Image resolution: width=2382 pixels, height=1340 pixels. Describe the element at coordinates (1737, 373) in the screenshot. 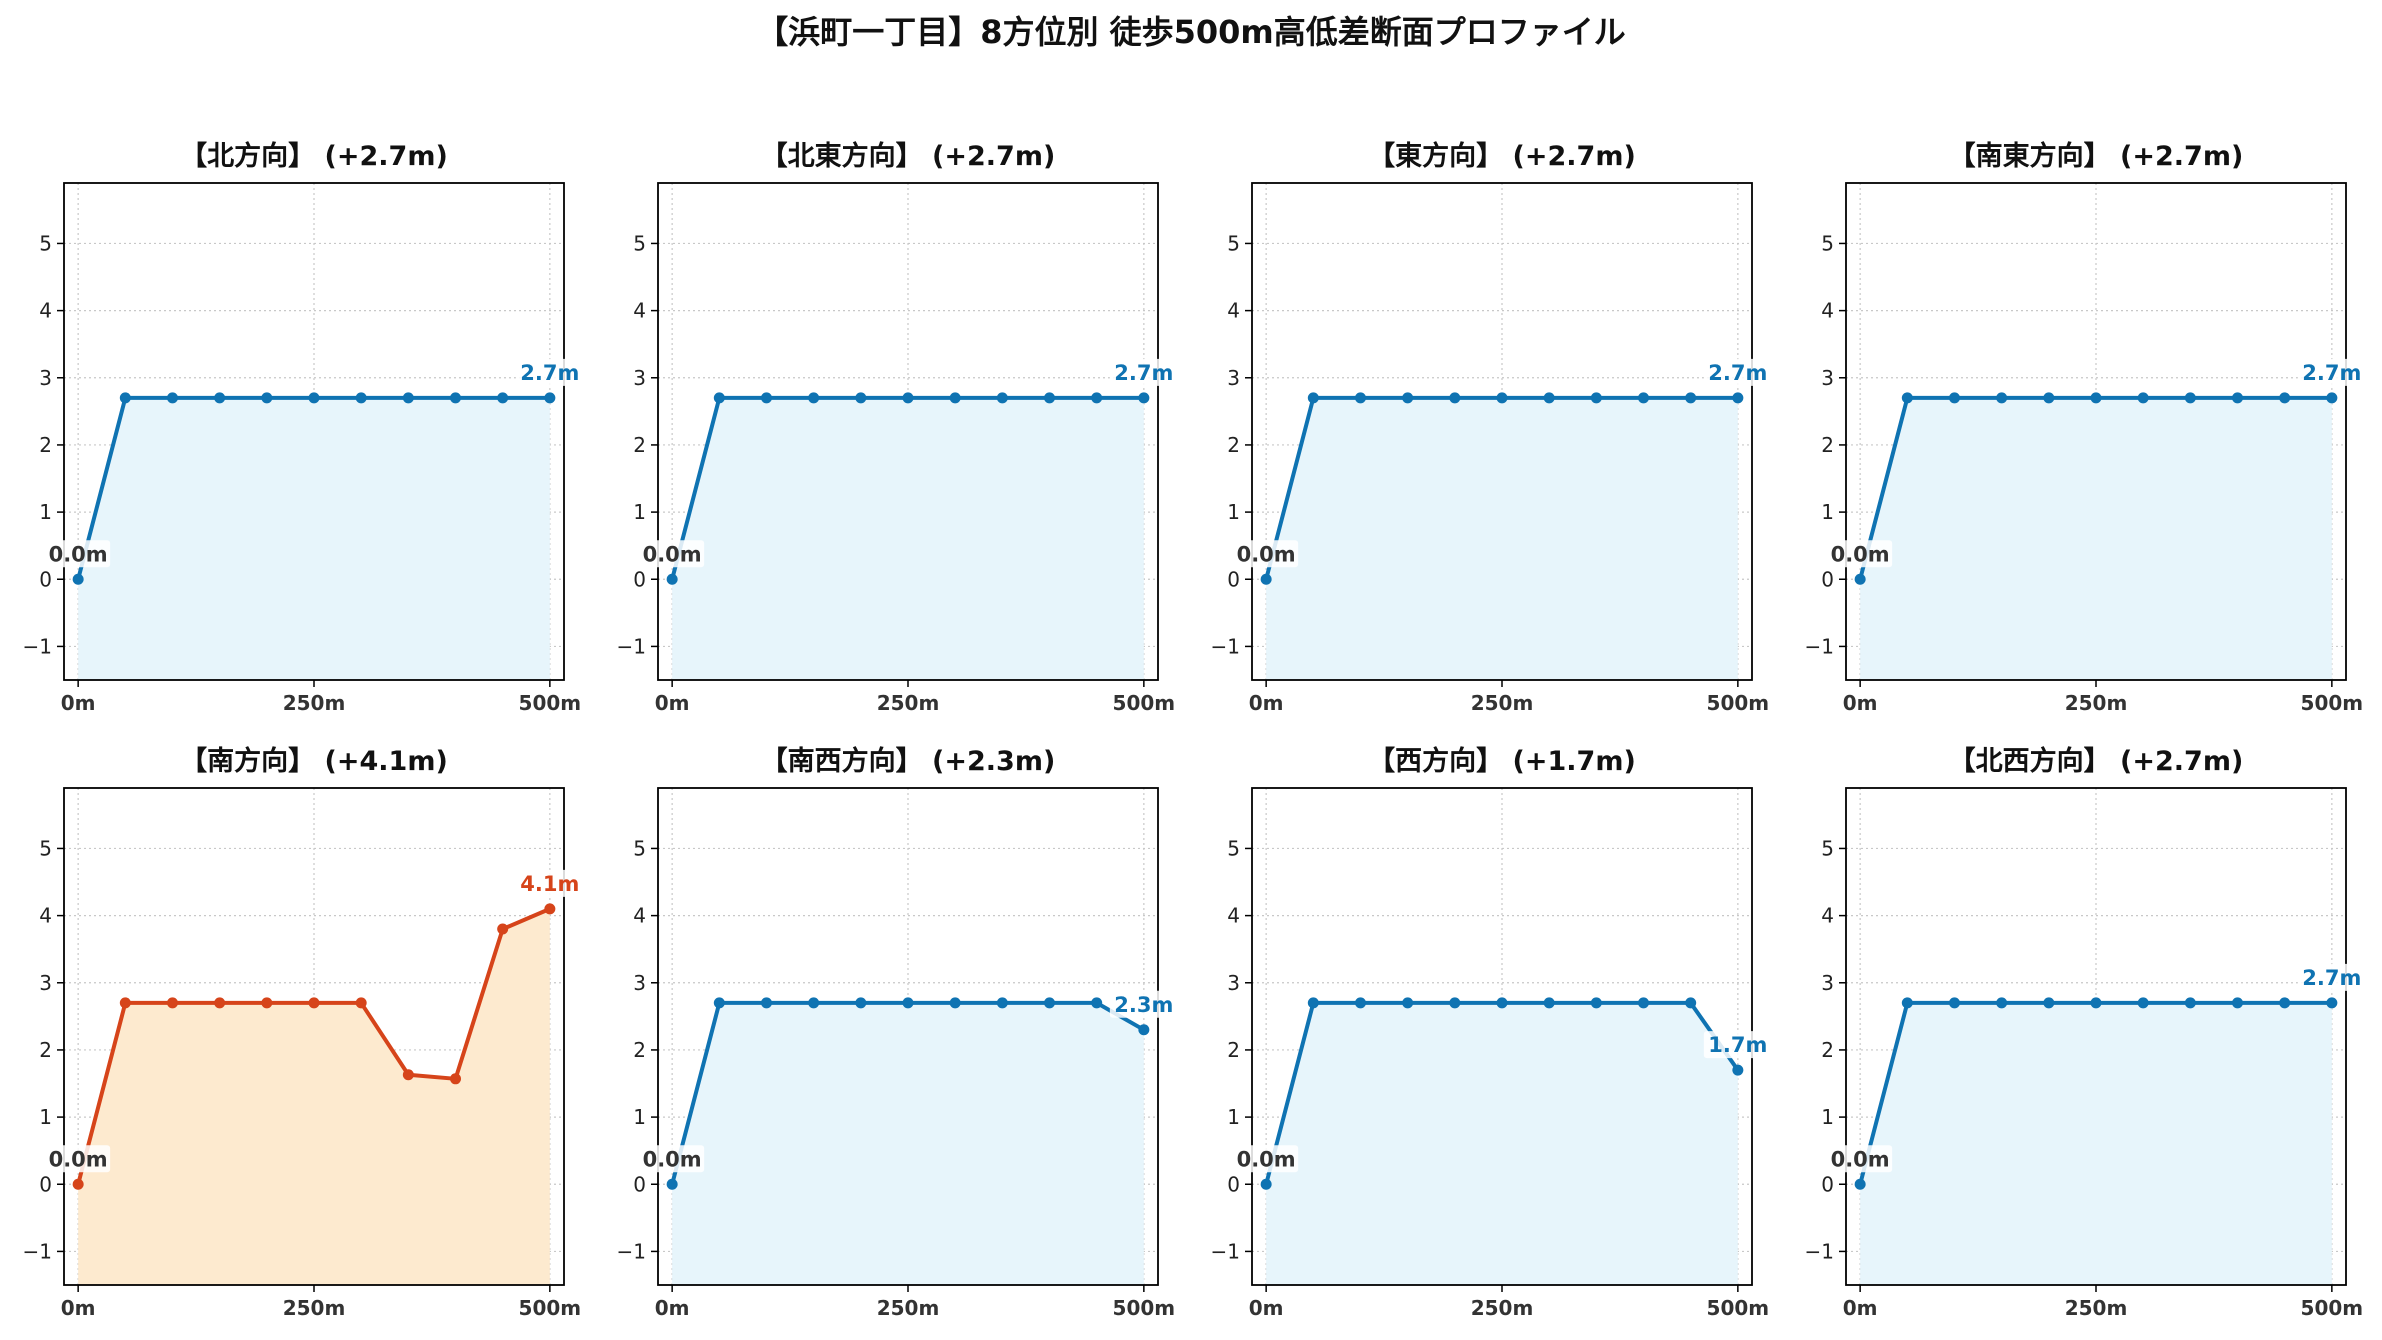

I see `end-label: 2.7m` at that location.